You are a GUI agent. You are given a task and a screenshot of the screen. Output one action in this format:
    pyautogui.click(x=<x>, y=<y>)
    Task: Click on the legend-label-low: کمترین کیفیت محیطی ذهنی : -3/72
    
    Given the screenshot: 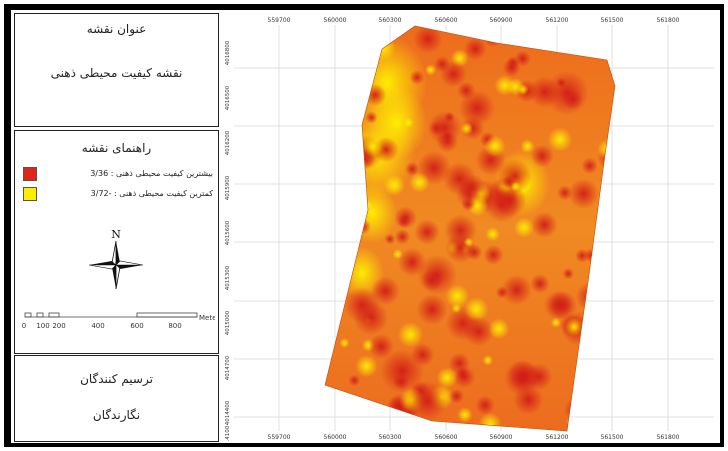 What is the action you would take?
    pyautogui.click(x=151, y=193)
    